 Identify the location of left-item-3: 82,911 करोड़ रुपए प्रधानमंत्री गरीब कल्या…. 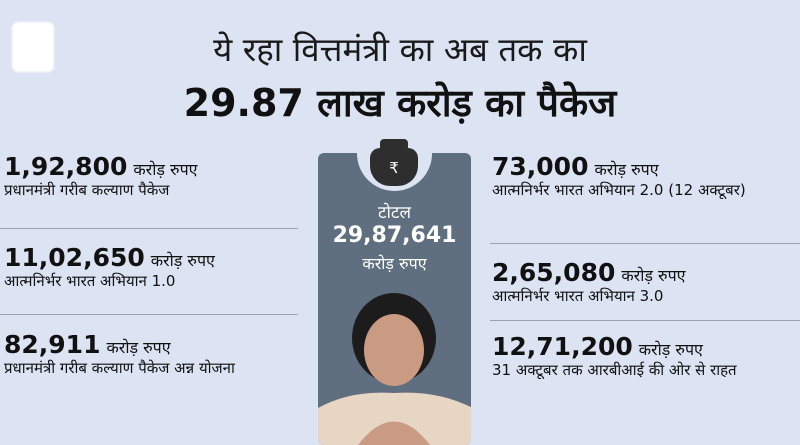
(129, 354).